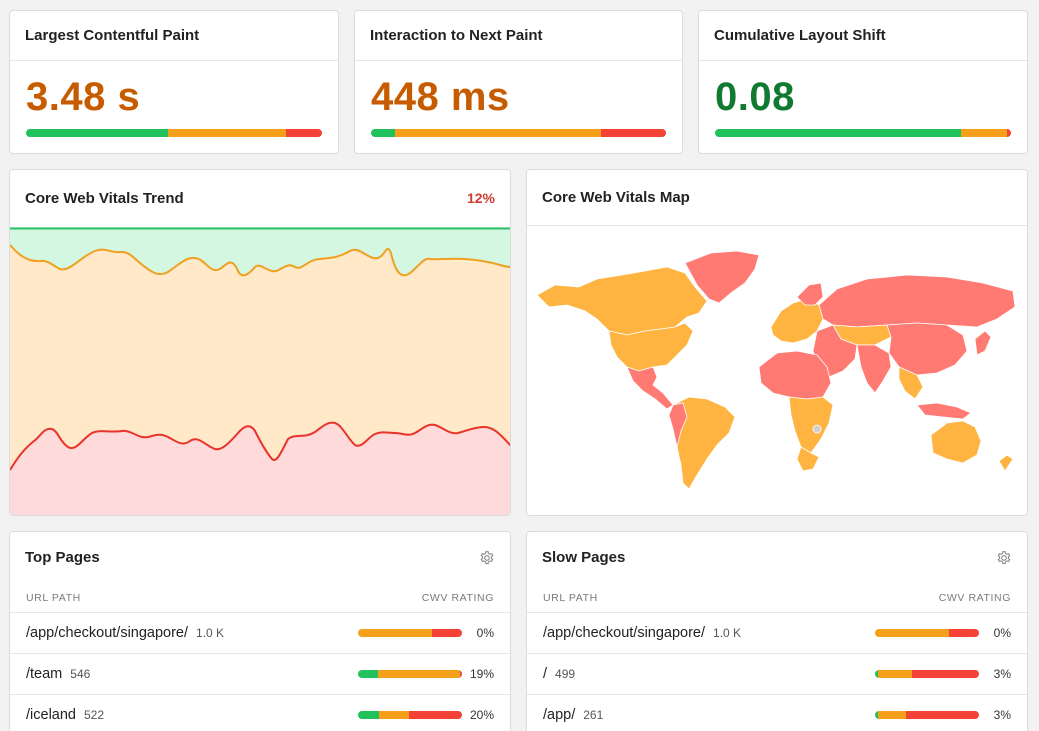 This screenshot has width=1039, height=731. I want to click on cls-title: Cumulative Layout Shift, so click(800, 35).